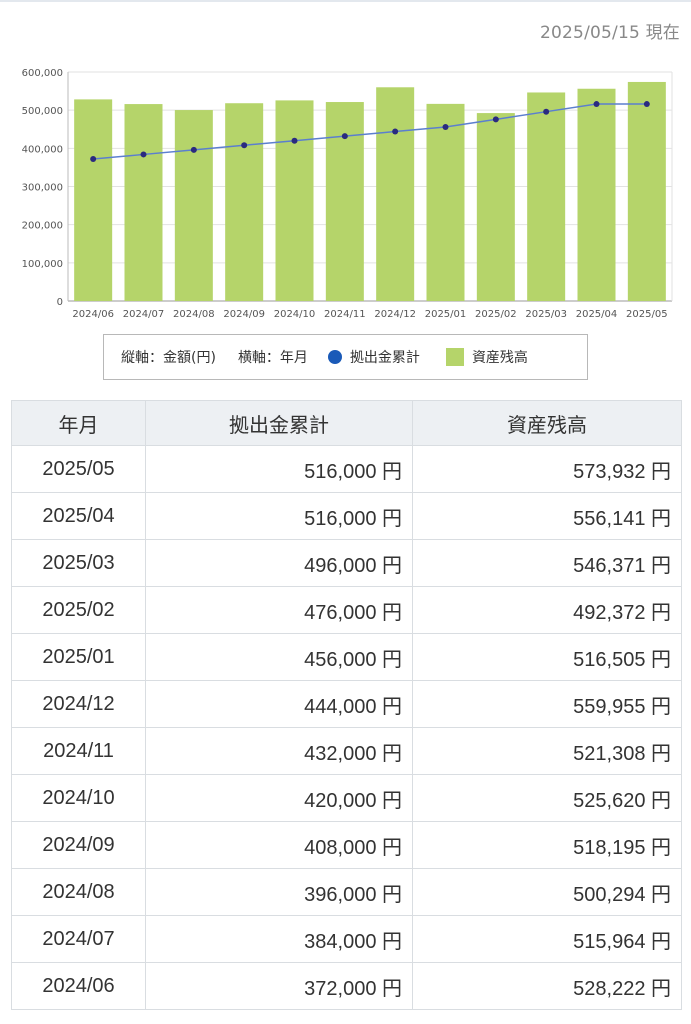  Describe the element at coordinates (78, 423) in the screenshot. I see `header-month: 年月` at that location.